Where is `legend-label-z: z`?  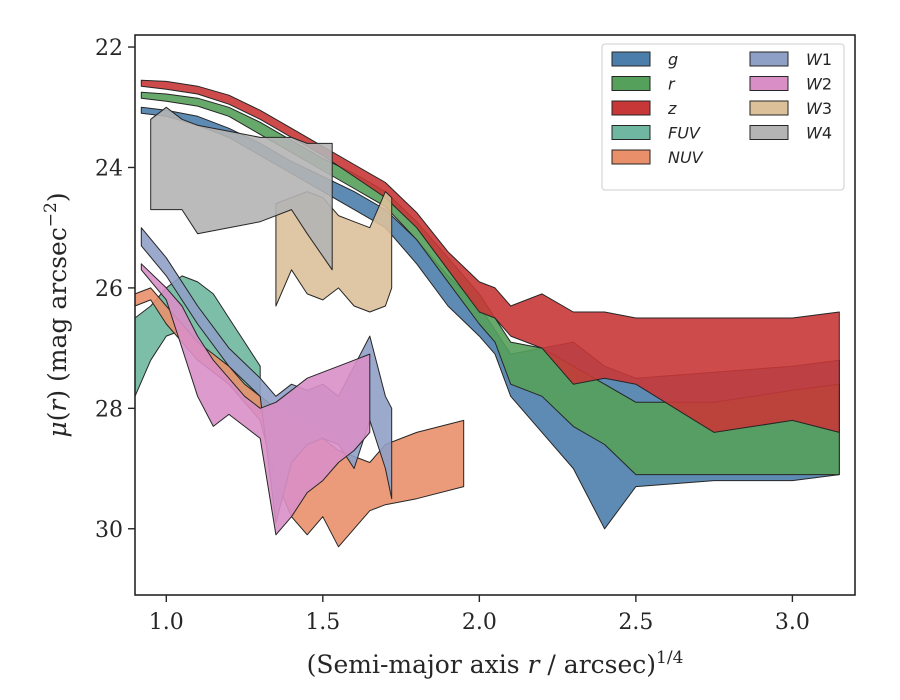
legend-label-z: z is located at coordinates (672, 108).